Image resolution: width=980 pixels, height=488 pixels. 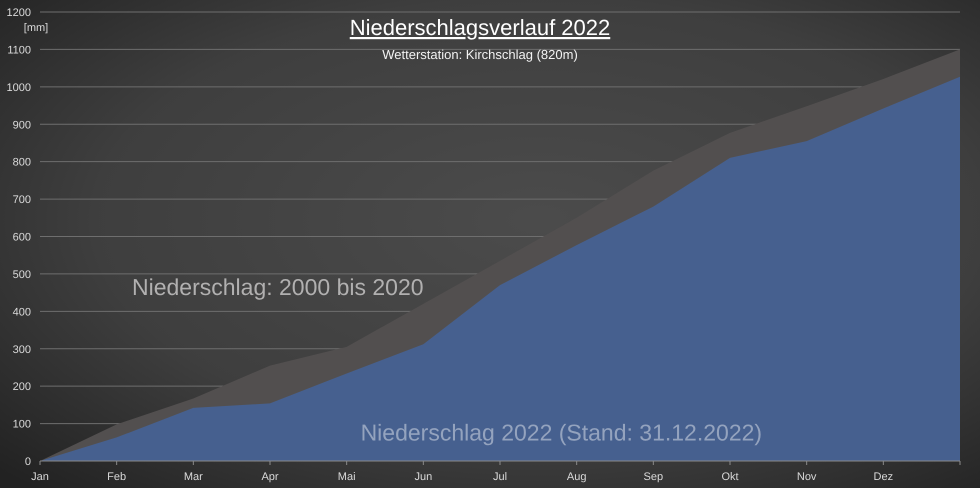 I want to click on y-tick-label: 100, so click(x=21, y=424).